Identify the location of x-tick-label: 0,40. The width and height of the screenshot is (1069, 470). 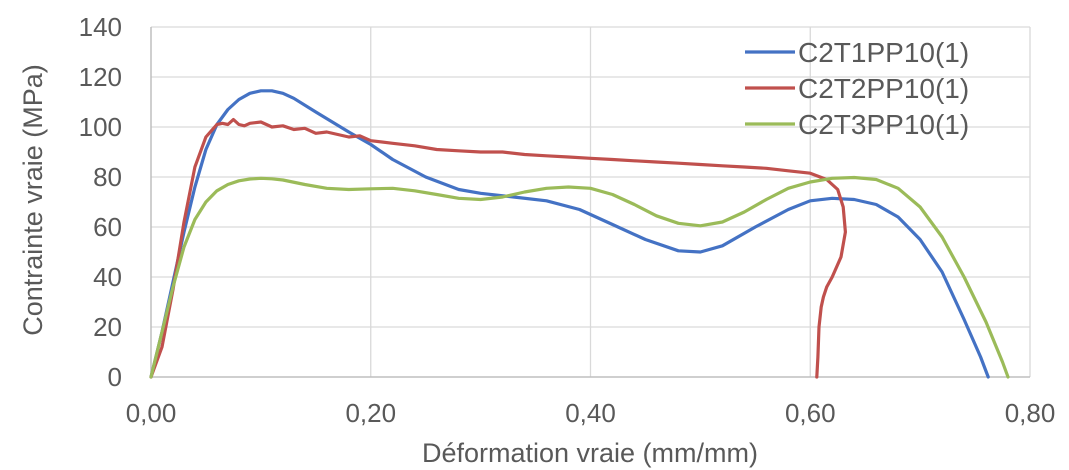
(590, 413).